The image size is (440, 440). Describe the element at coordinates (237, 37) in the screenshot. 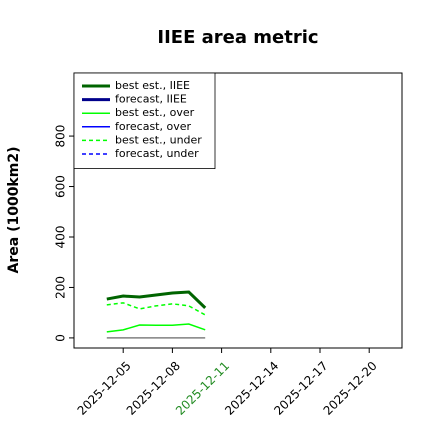

I see `chart-title: IIEE area metric` at that location.